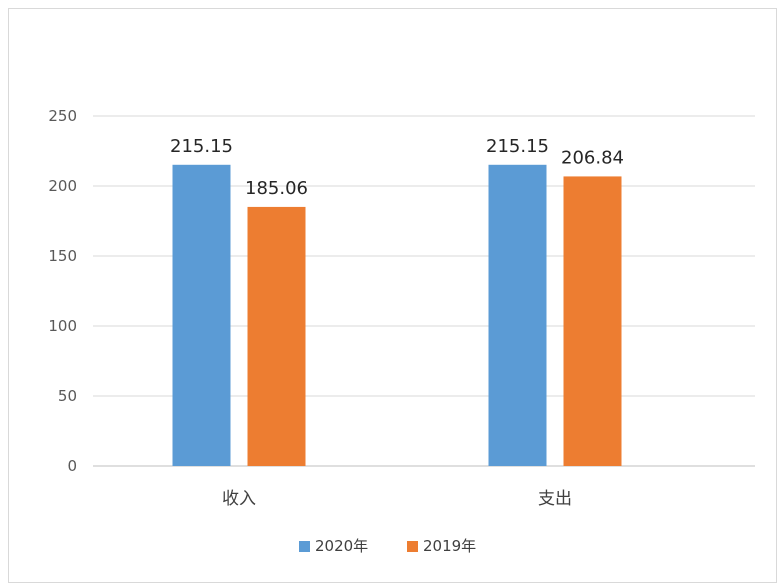 The image size is (779, 585). What do you see at coordinates (62, 116) in the screenshot?
I see `y-tick-label: 250` at bounding box center [62, 116].